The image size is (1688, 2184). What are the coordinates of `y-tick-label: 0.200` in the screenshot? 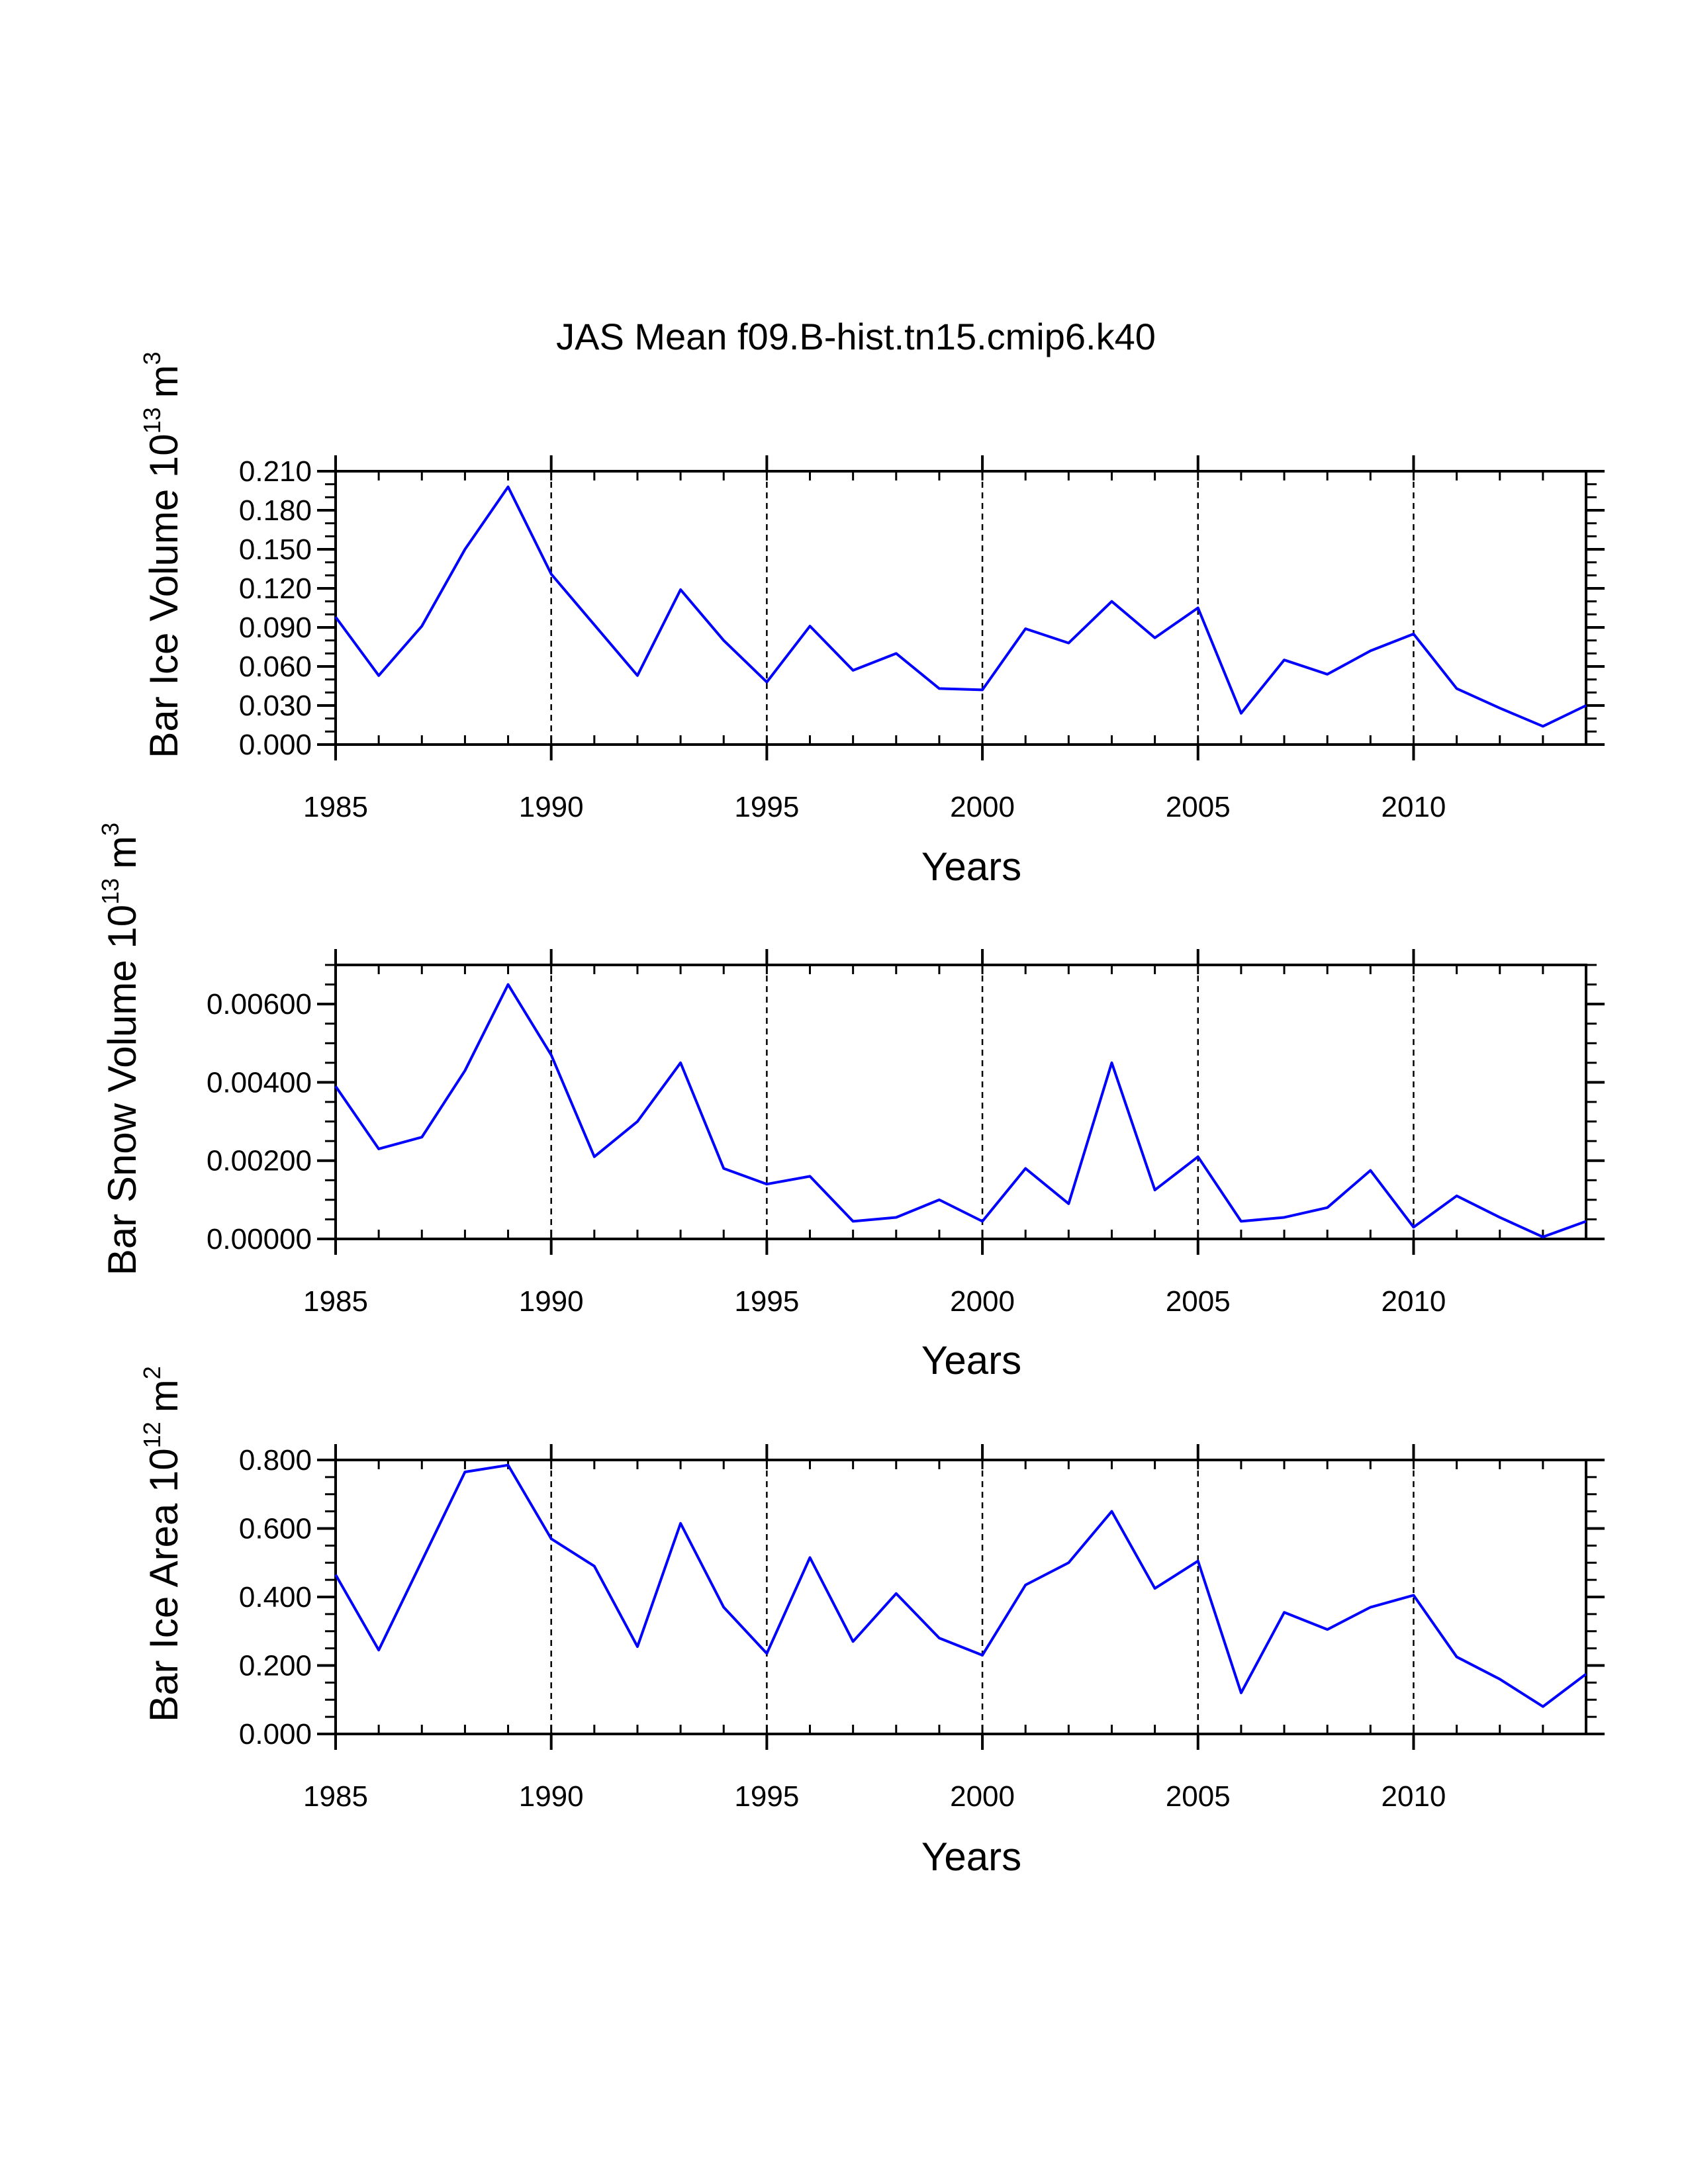 It's located at (275, 1666).